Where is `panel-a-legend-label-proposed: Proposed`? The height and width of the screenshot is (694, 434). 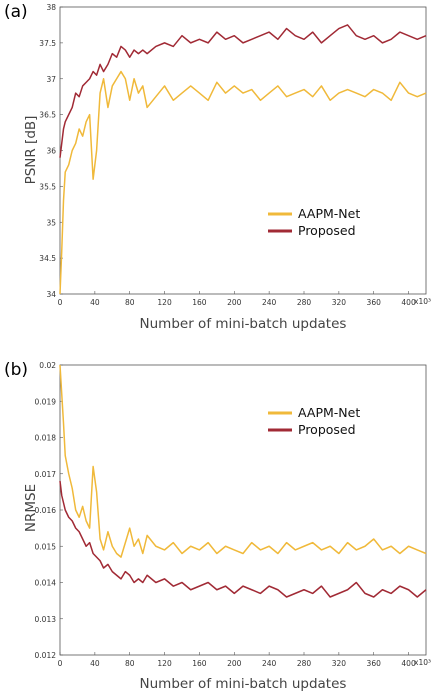 panel-a-legend-label-proposed: Proposed is located at coordinates (327, 230).